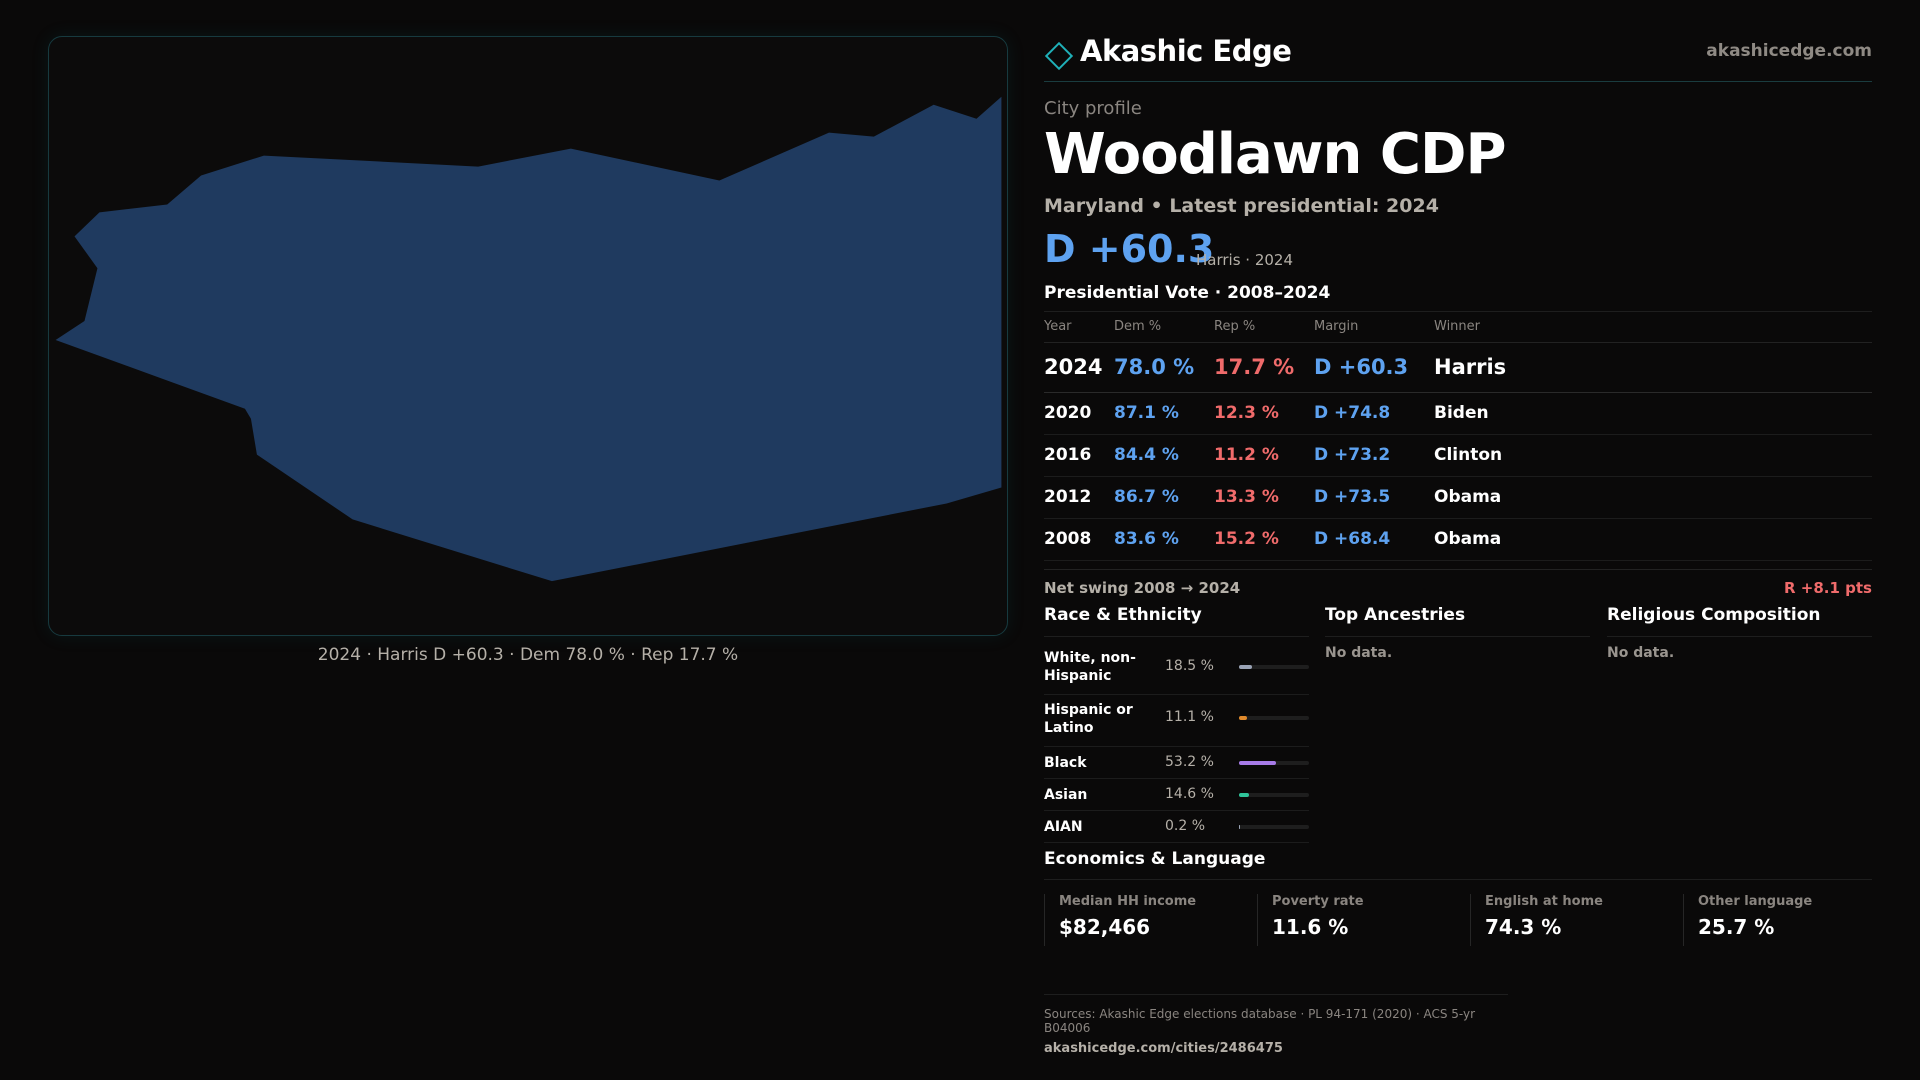 This screenshot has width=1920, height=1080. I want to click on stat-other-language: Other language 25.7 %, so click(1777, 919).